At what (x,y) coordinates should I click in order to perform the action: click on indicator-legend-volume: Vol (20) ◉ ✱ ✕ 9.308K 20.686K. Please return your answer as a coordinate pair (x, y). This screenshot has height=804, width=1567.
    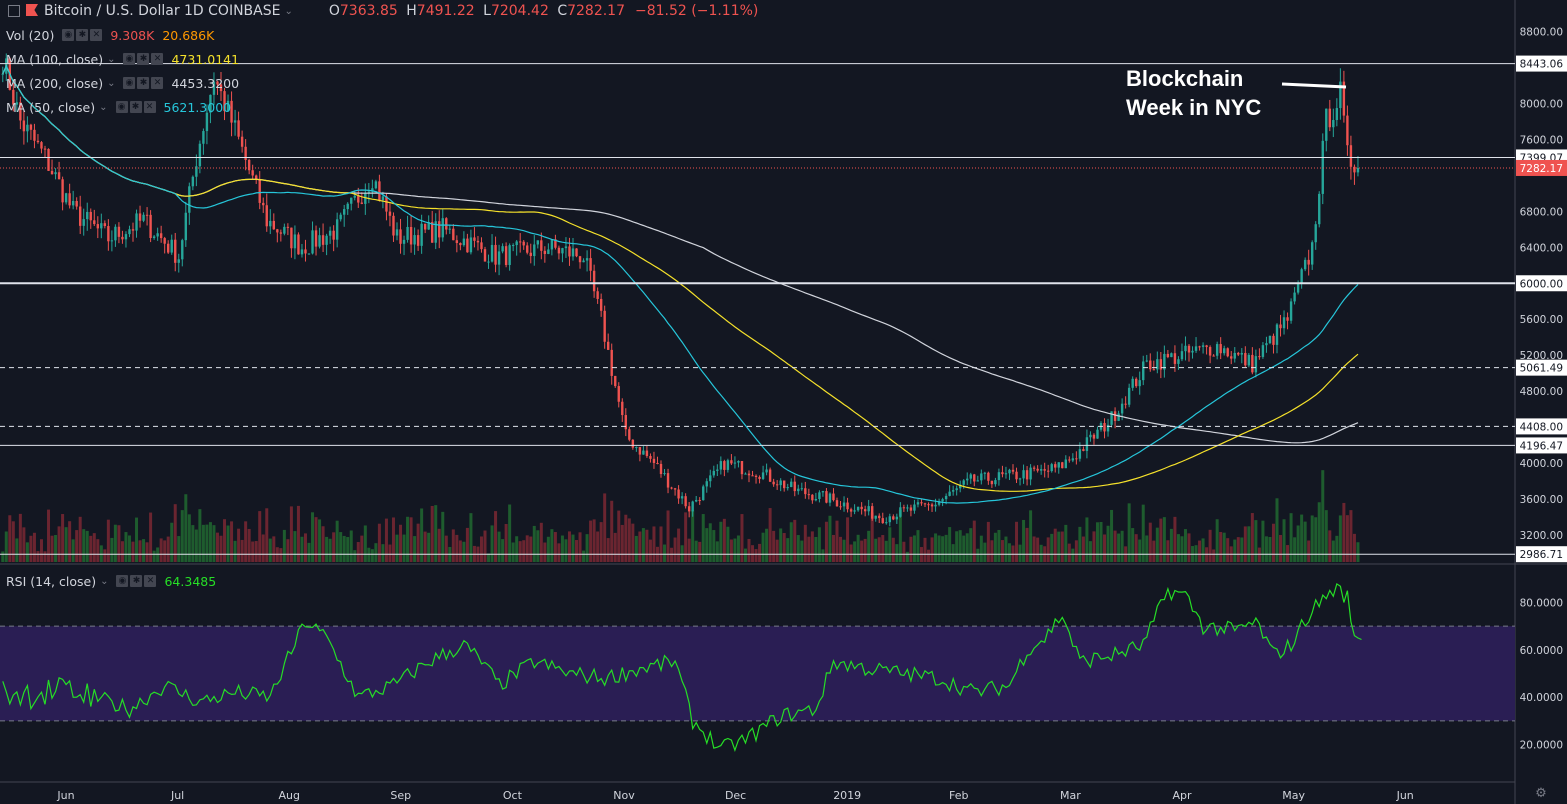
    Looking at the image, I should click on (110, 35).